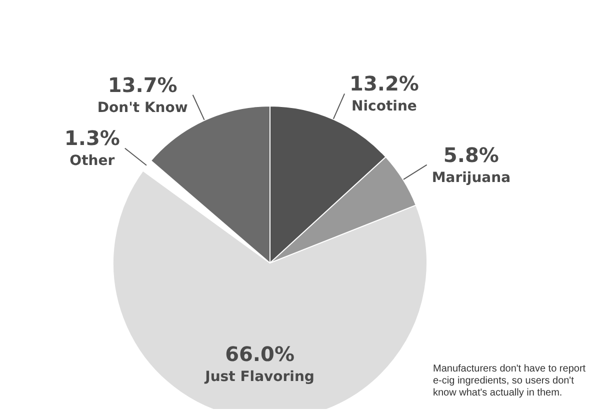  What do you see at coordinates (259, 376) in the screenshot?
I see `slice-label: Just Flavoring` at bounding box center [259, 376].